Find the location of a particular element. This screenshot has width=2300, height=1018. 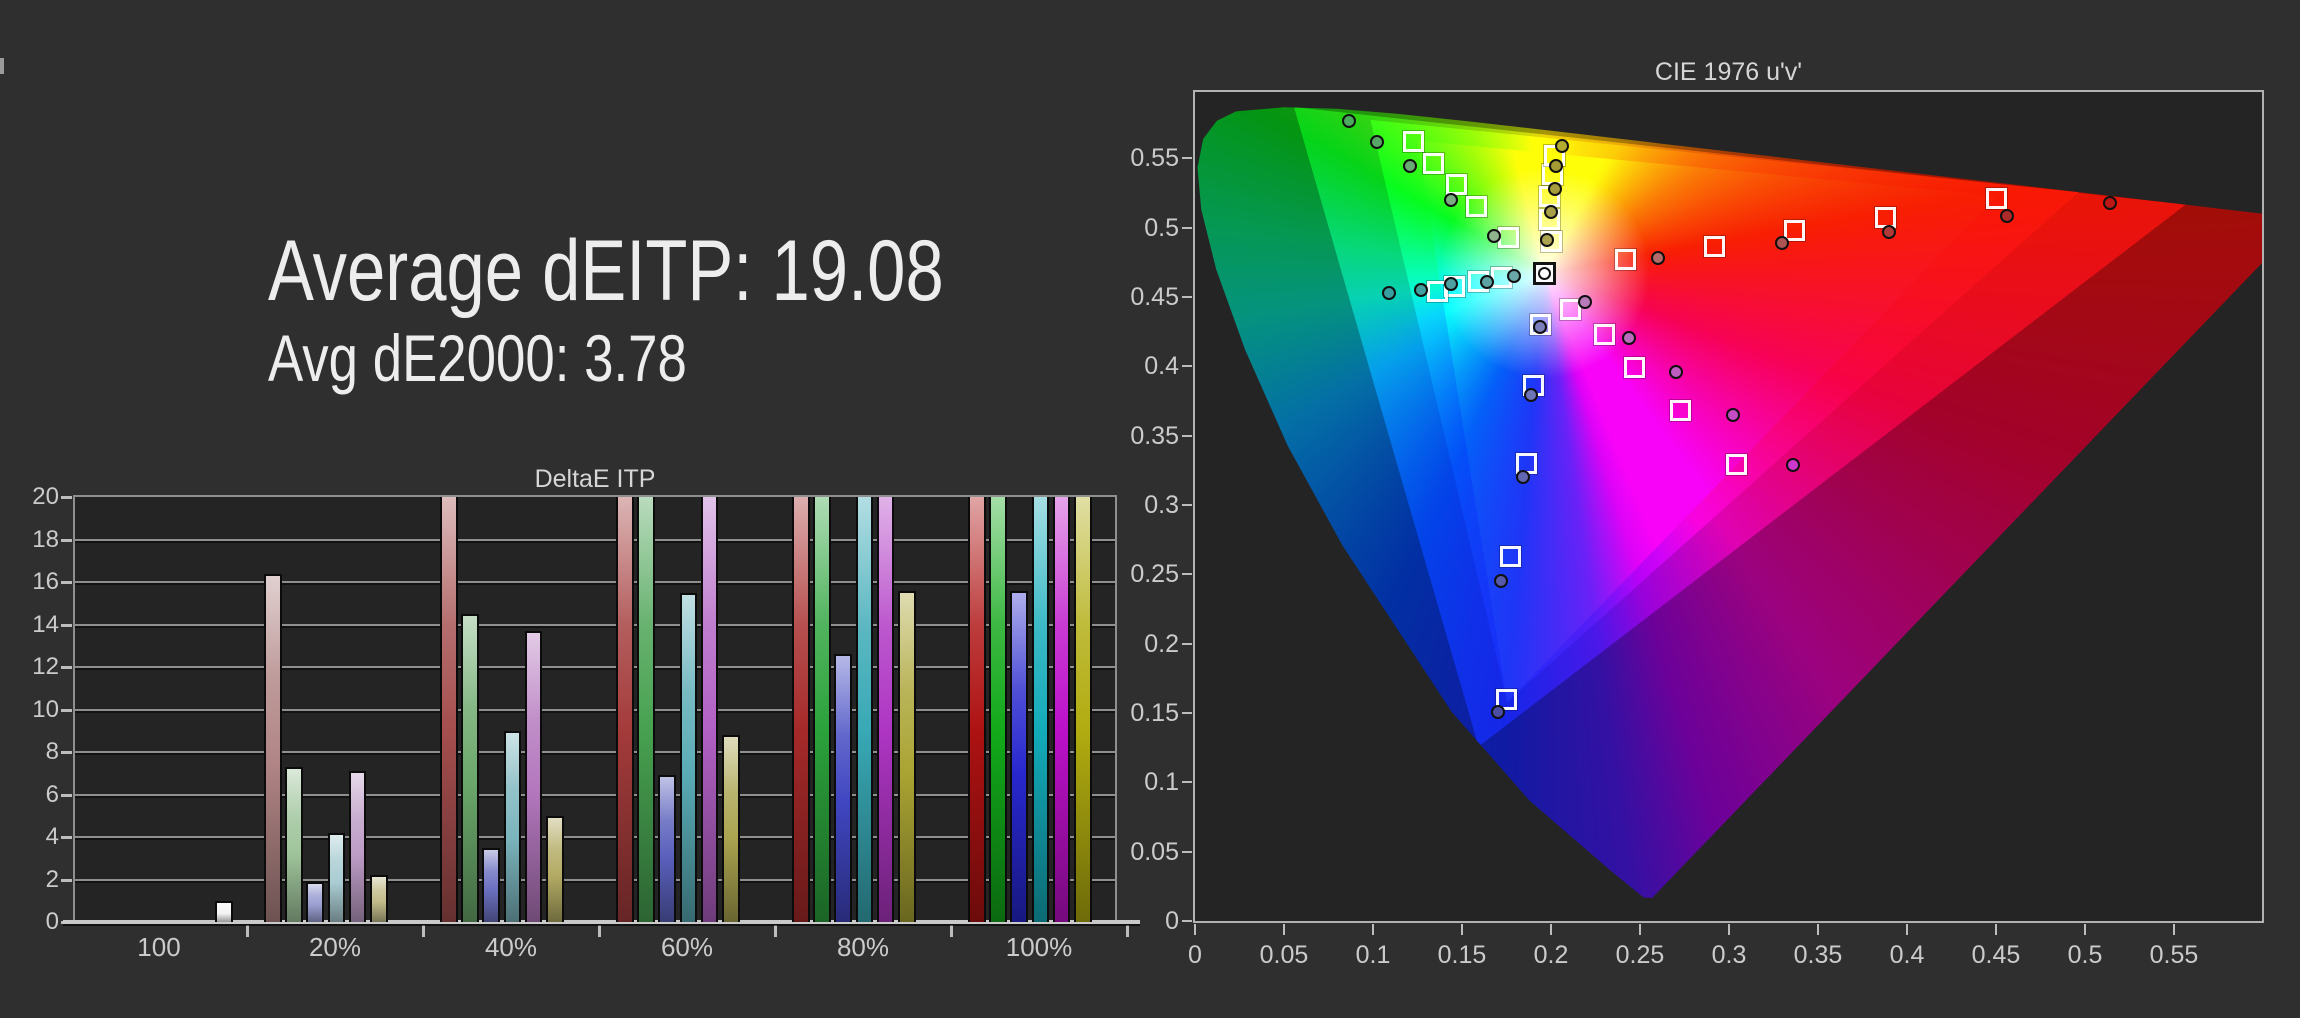

y-axis-label: 0.2 is located at coordinates (1161, 643).